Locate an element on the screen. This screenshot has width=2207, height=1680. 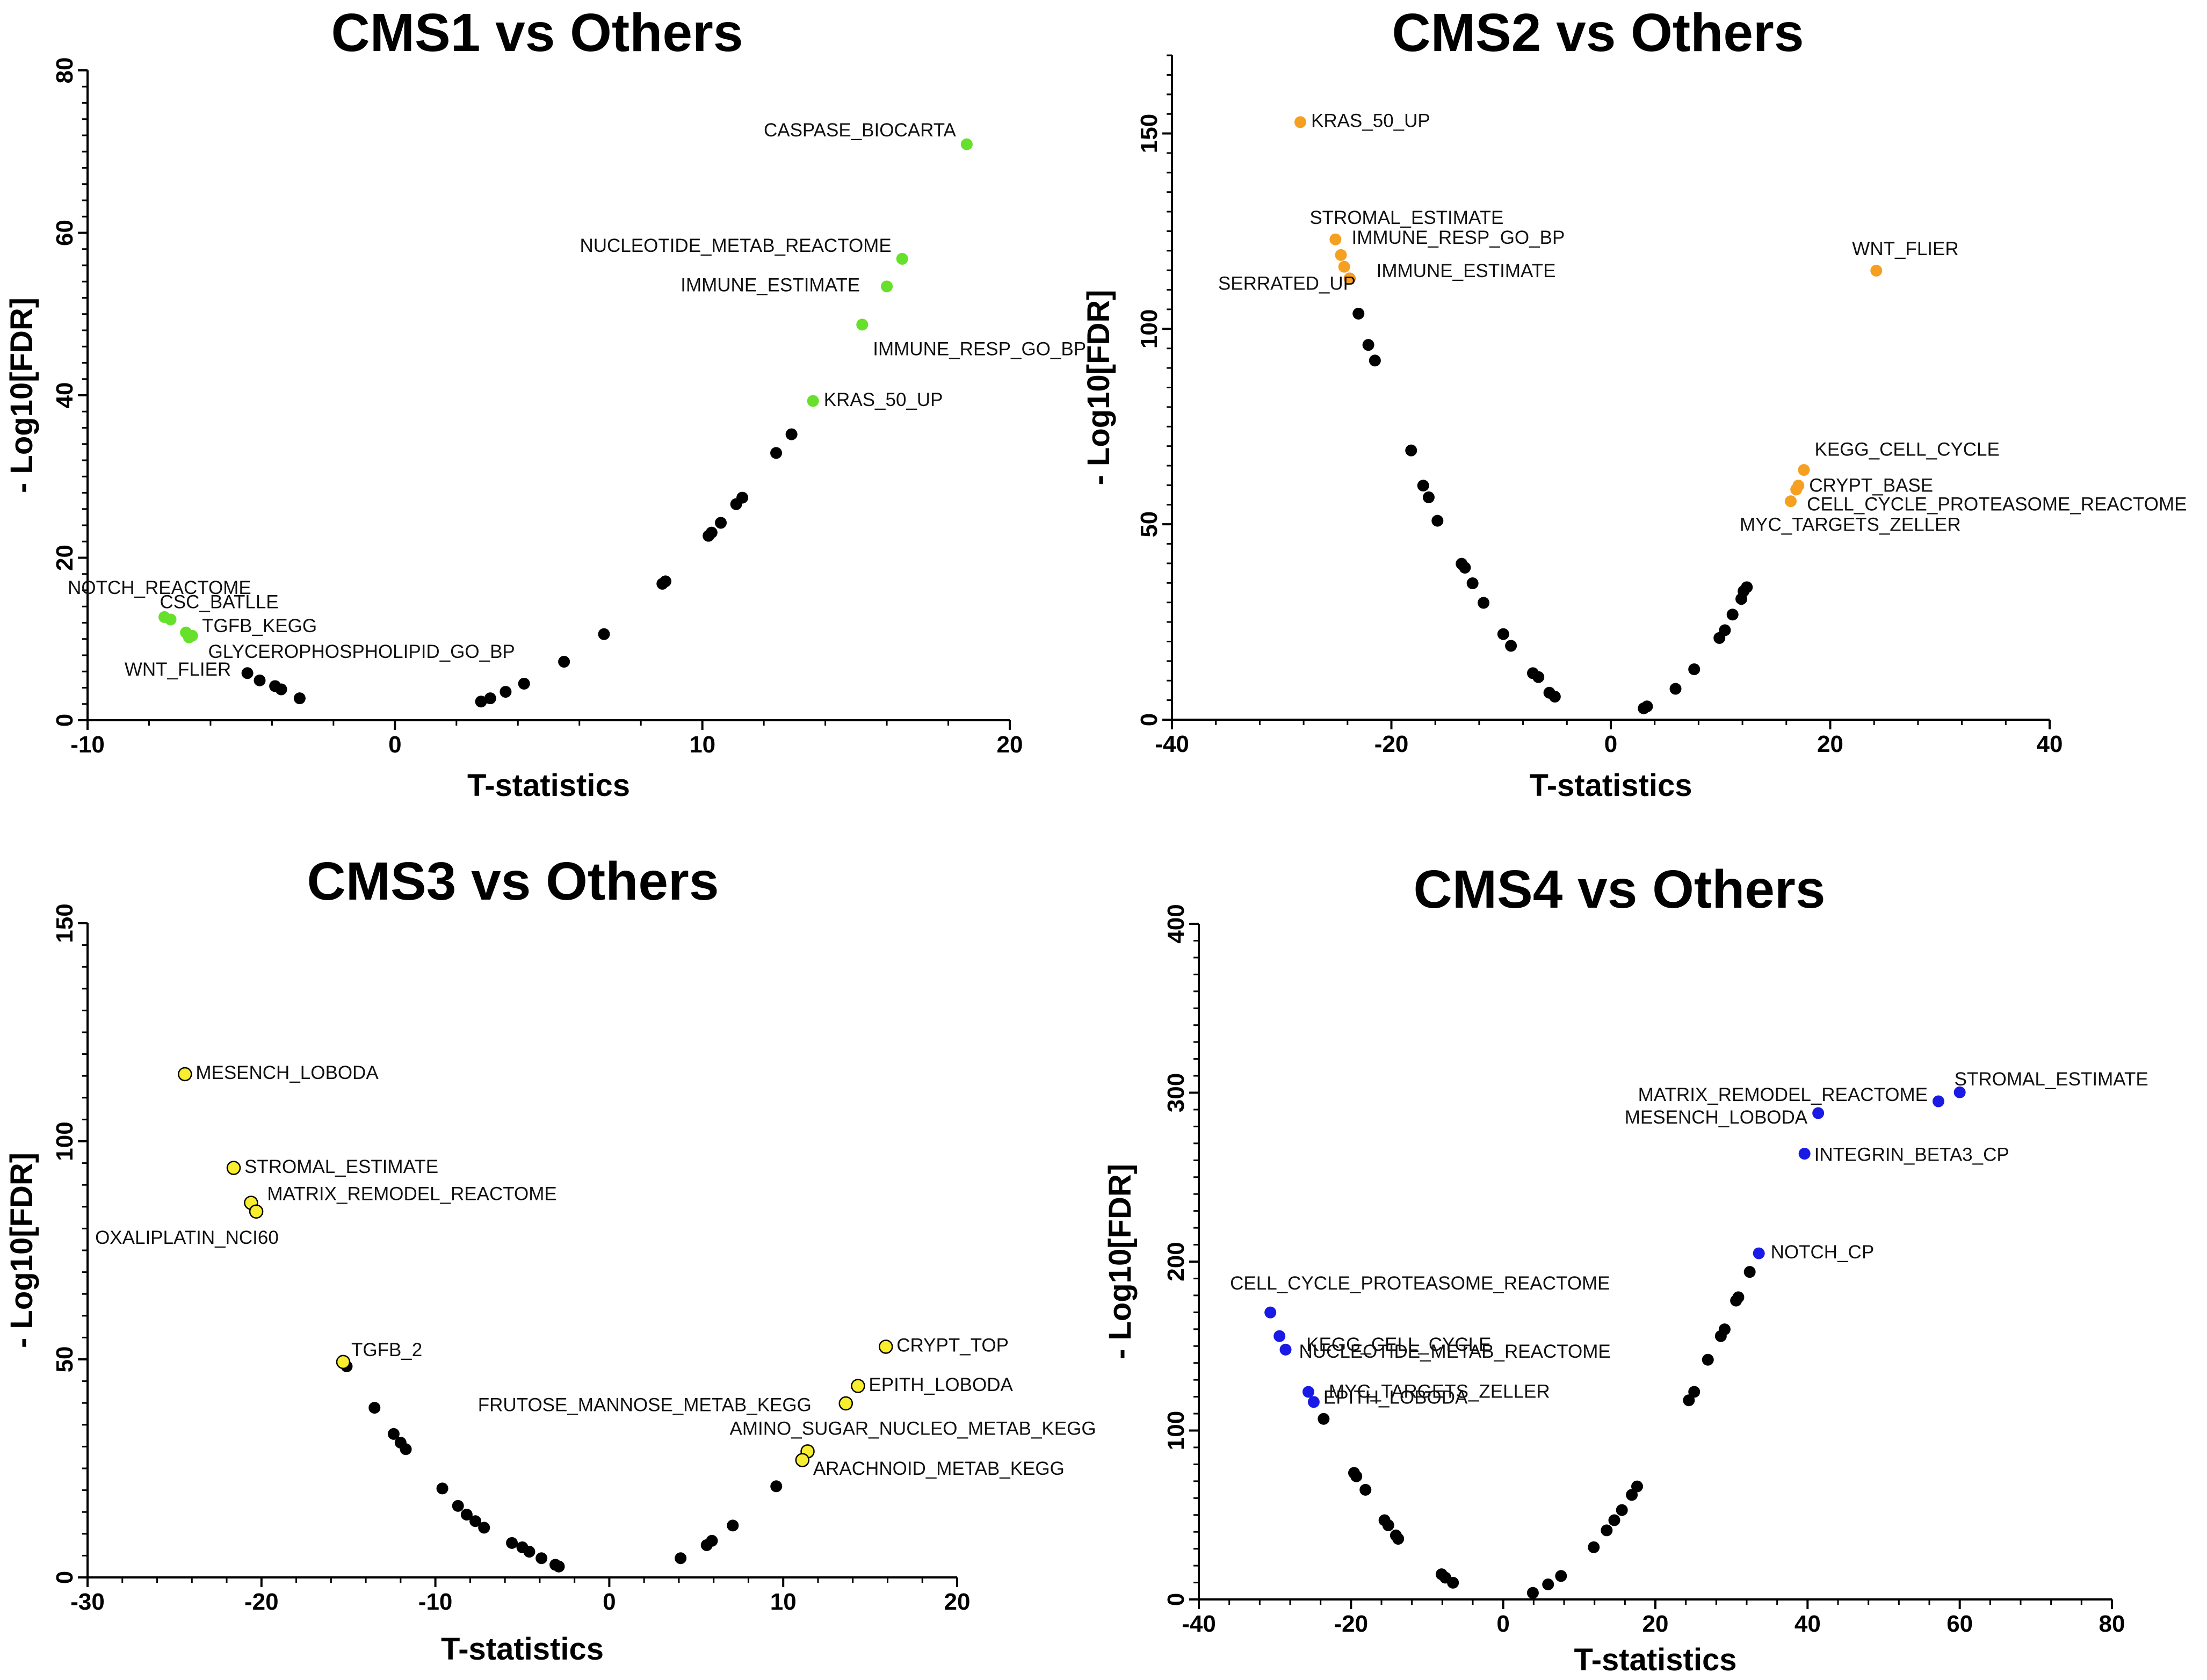
x-tick-label: -30 is located at coordinates (87, 1602).